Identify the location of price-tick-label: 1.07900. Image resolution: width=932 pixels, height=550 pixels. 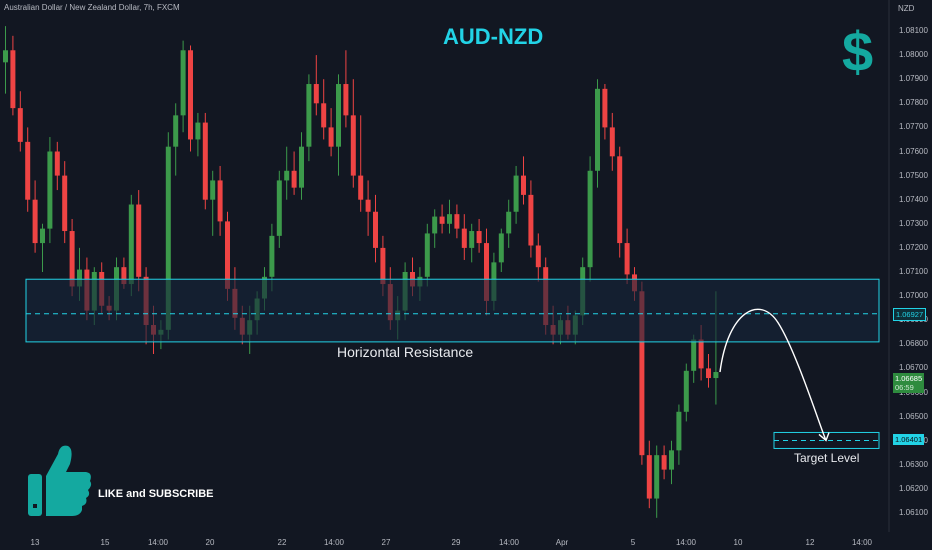
(913, 79).